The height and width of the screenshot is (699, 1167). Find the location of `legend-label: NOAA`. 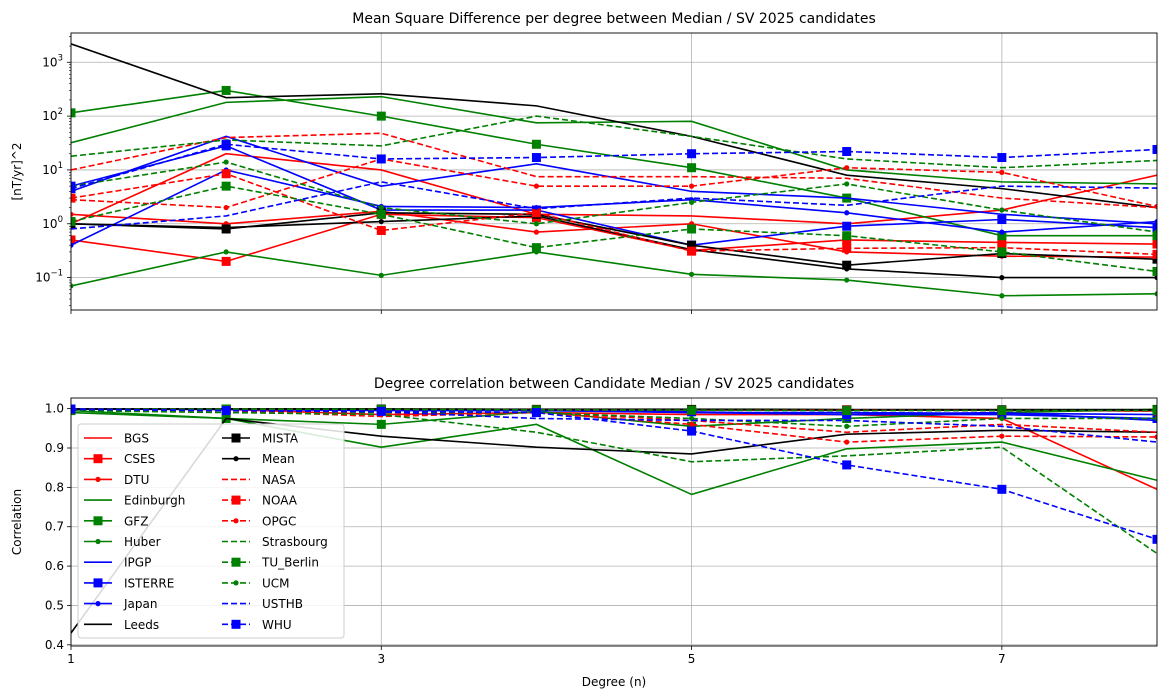

legend-label: NOAA is located at coordinates (280, 501).